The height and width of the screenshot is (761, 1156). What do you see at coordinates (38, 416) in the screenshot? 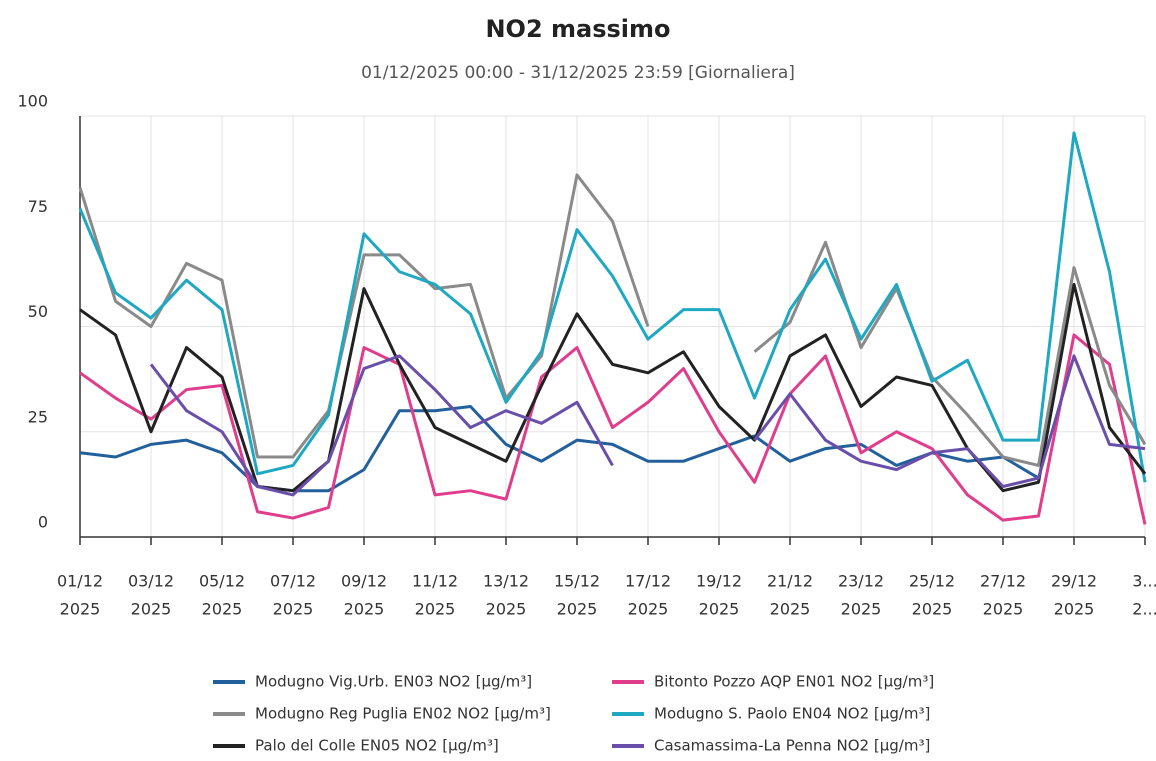
I see `y-tick-label: 25` at bounding box center [38, 416].